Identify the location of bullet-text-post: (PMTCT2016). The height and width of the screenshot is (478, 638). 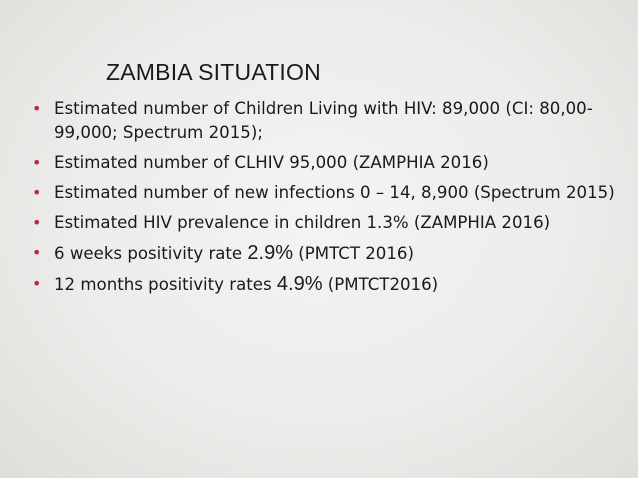
(380, 284).